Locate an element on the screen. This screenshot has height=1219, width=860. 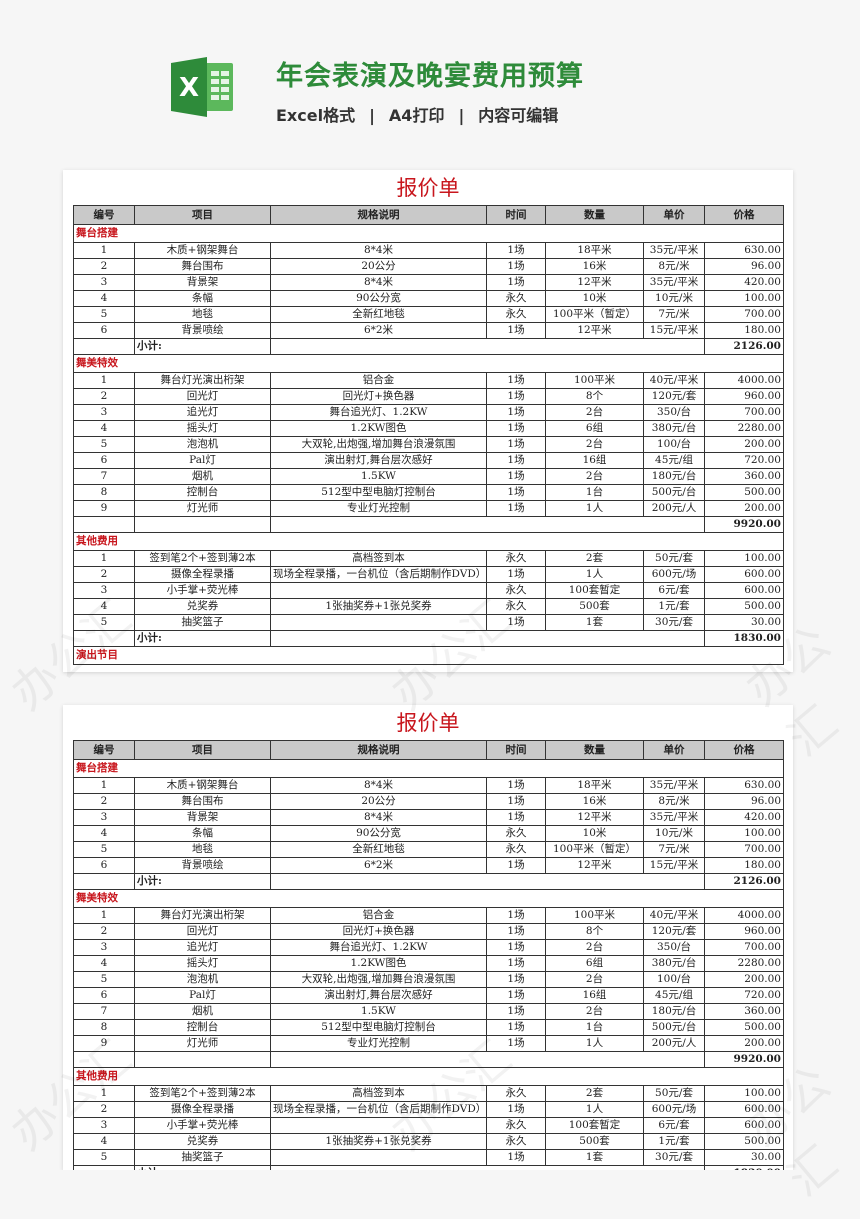
table-cell: 600.00 is located at coordinates (744, 590).